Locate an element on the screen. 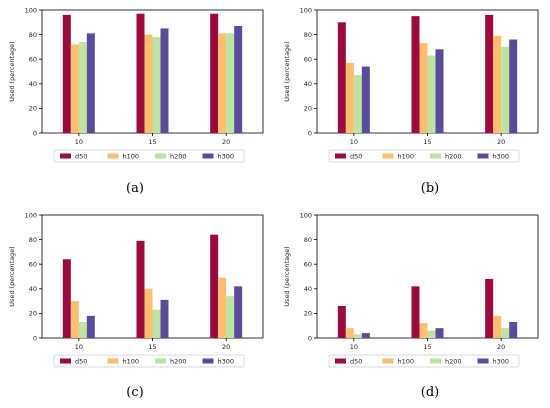  caption-c: (c) is located at coordinates (135, 392).